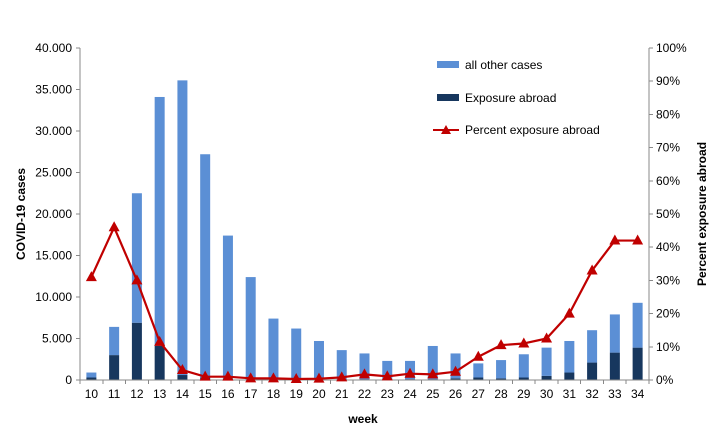 Image resolution: width=728 pixels, height=433 pixels. Describe the element at coordinates (592, 394) in the screenshot. I see `x-tick-label-32: 32` at that location.